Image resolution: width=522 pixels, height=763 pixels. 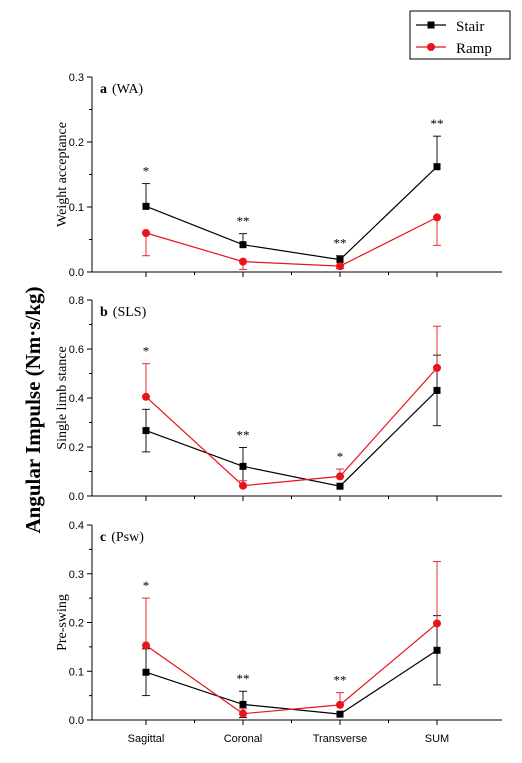 I want to click on panel-y-axis-label: Single limb stance, so click(x=62, y=397).